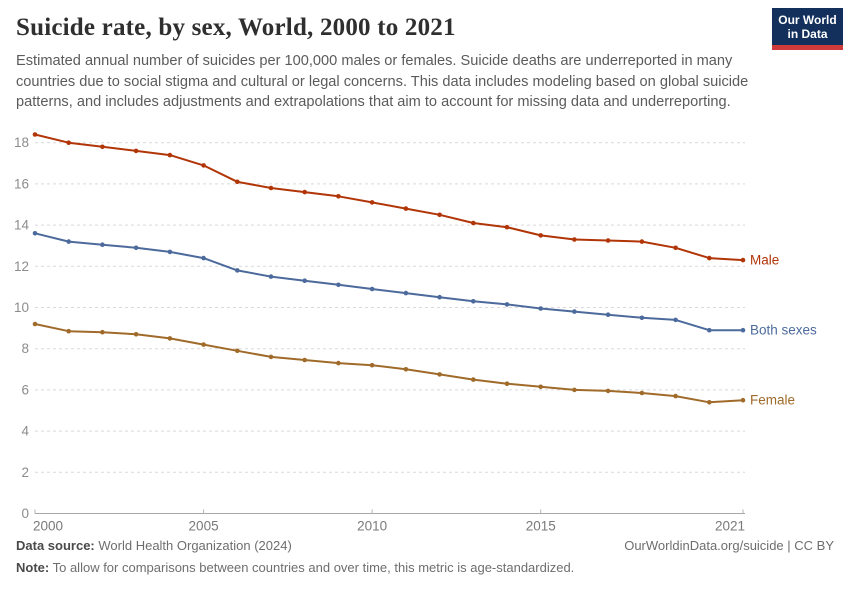 This screenshot has width=850, height=600. I want to click on data-point-both-sexes-2016, so click(574, 312).